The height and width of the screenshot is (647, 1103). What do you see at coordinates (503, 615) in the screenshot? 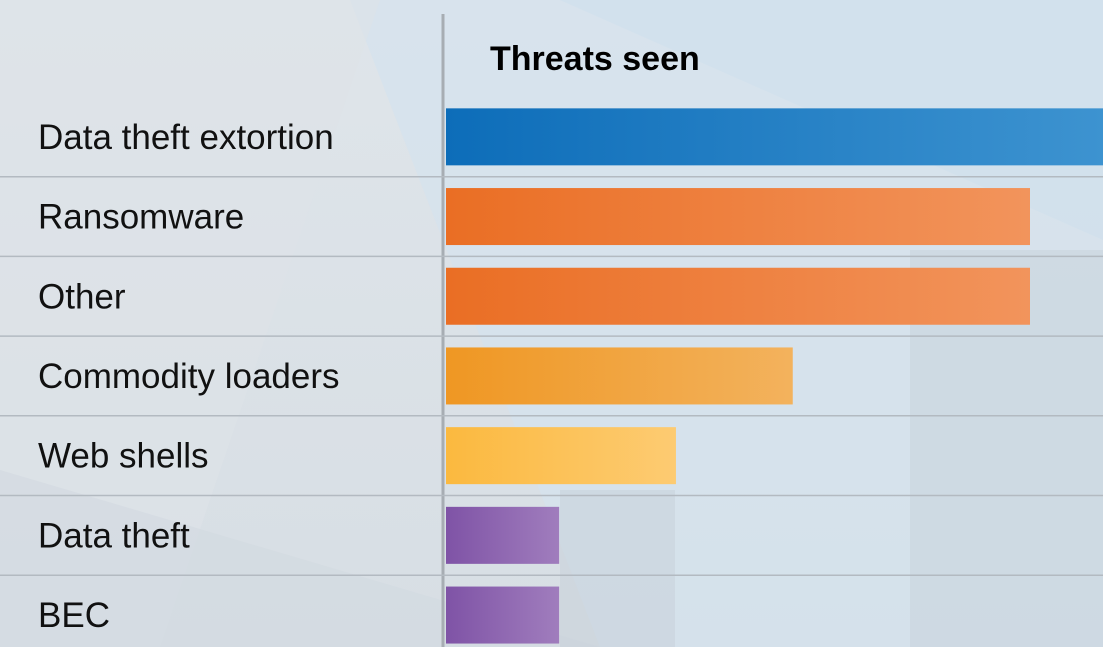
I see `bar-bec` at bounding box center [503, 615].